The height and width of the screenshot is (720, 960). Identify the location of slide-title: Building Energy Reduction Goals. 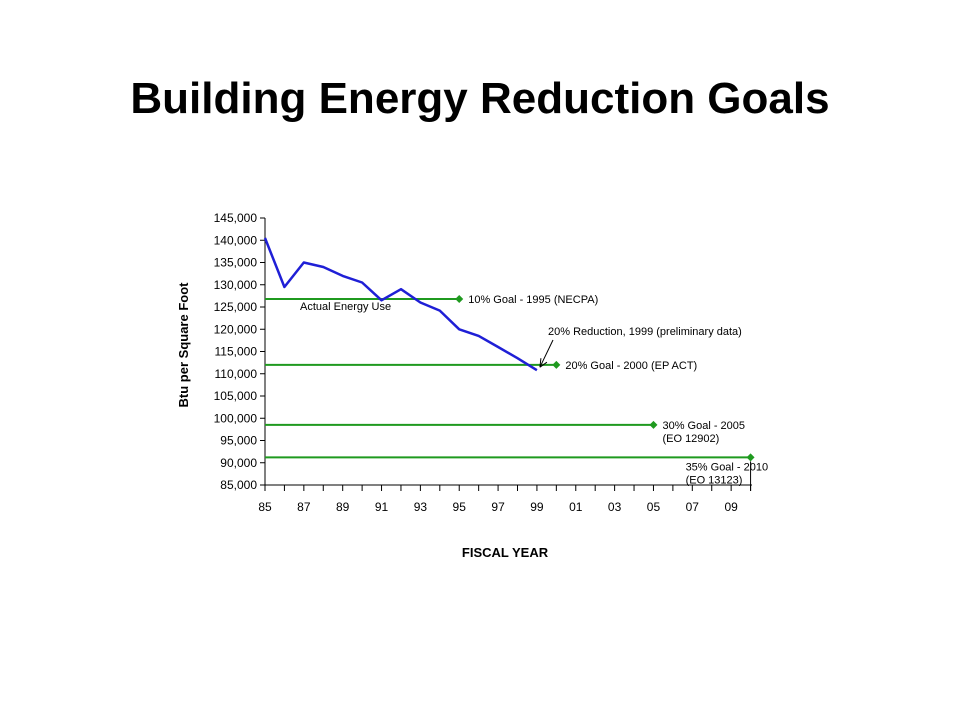
(480, 98).